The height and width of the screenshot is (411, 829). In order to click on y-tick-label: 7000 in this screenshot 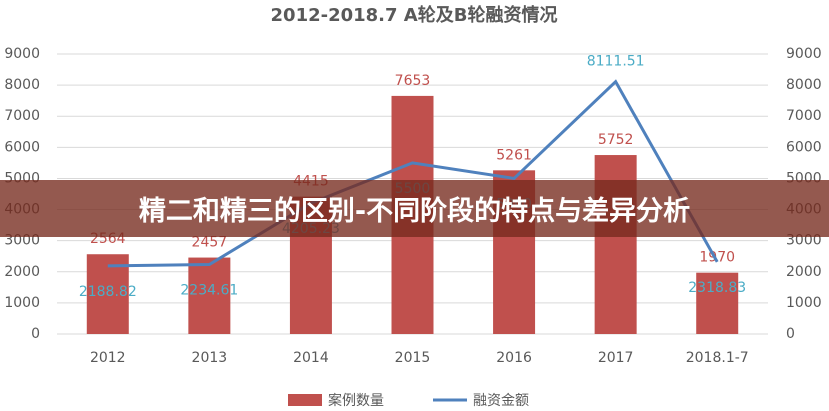, I will do `click(22, 116)`.